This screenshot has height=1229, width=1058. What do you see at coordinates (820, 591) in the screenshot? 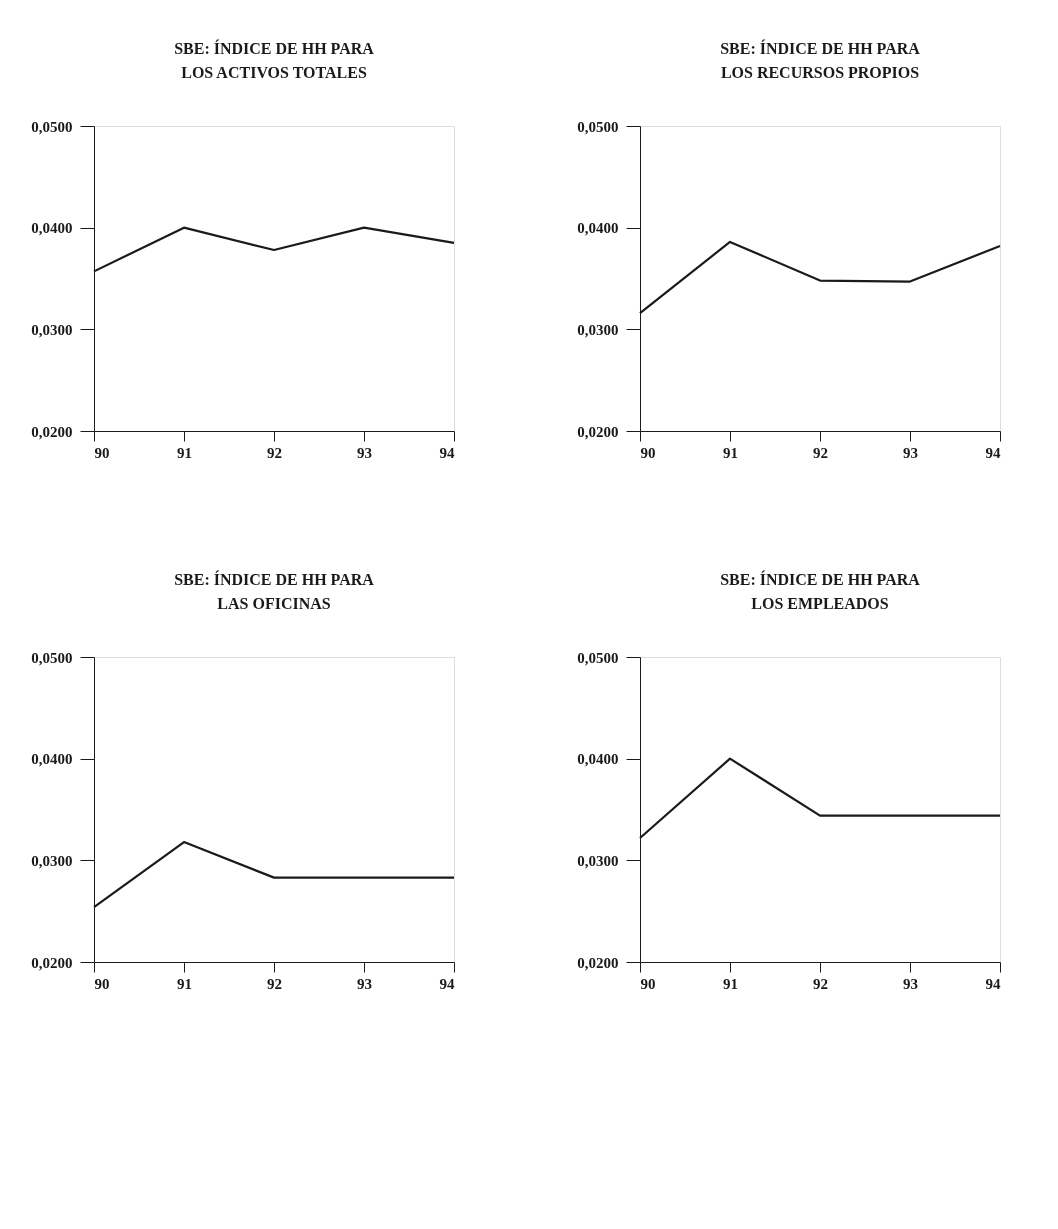
I see `chart-title: SBE: ÍNDICE DE HH PARA LOS EMPLEADOS` at bounding box center [820, 591].